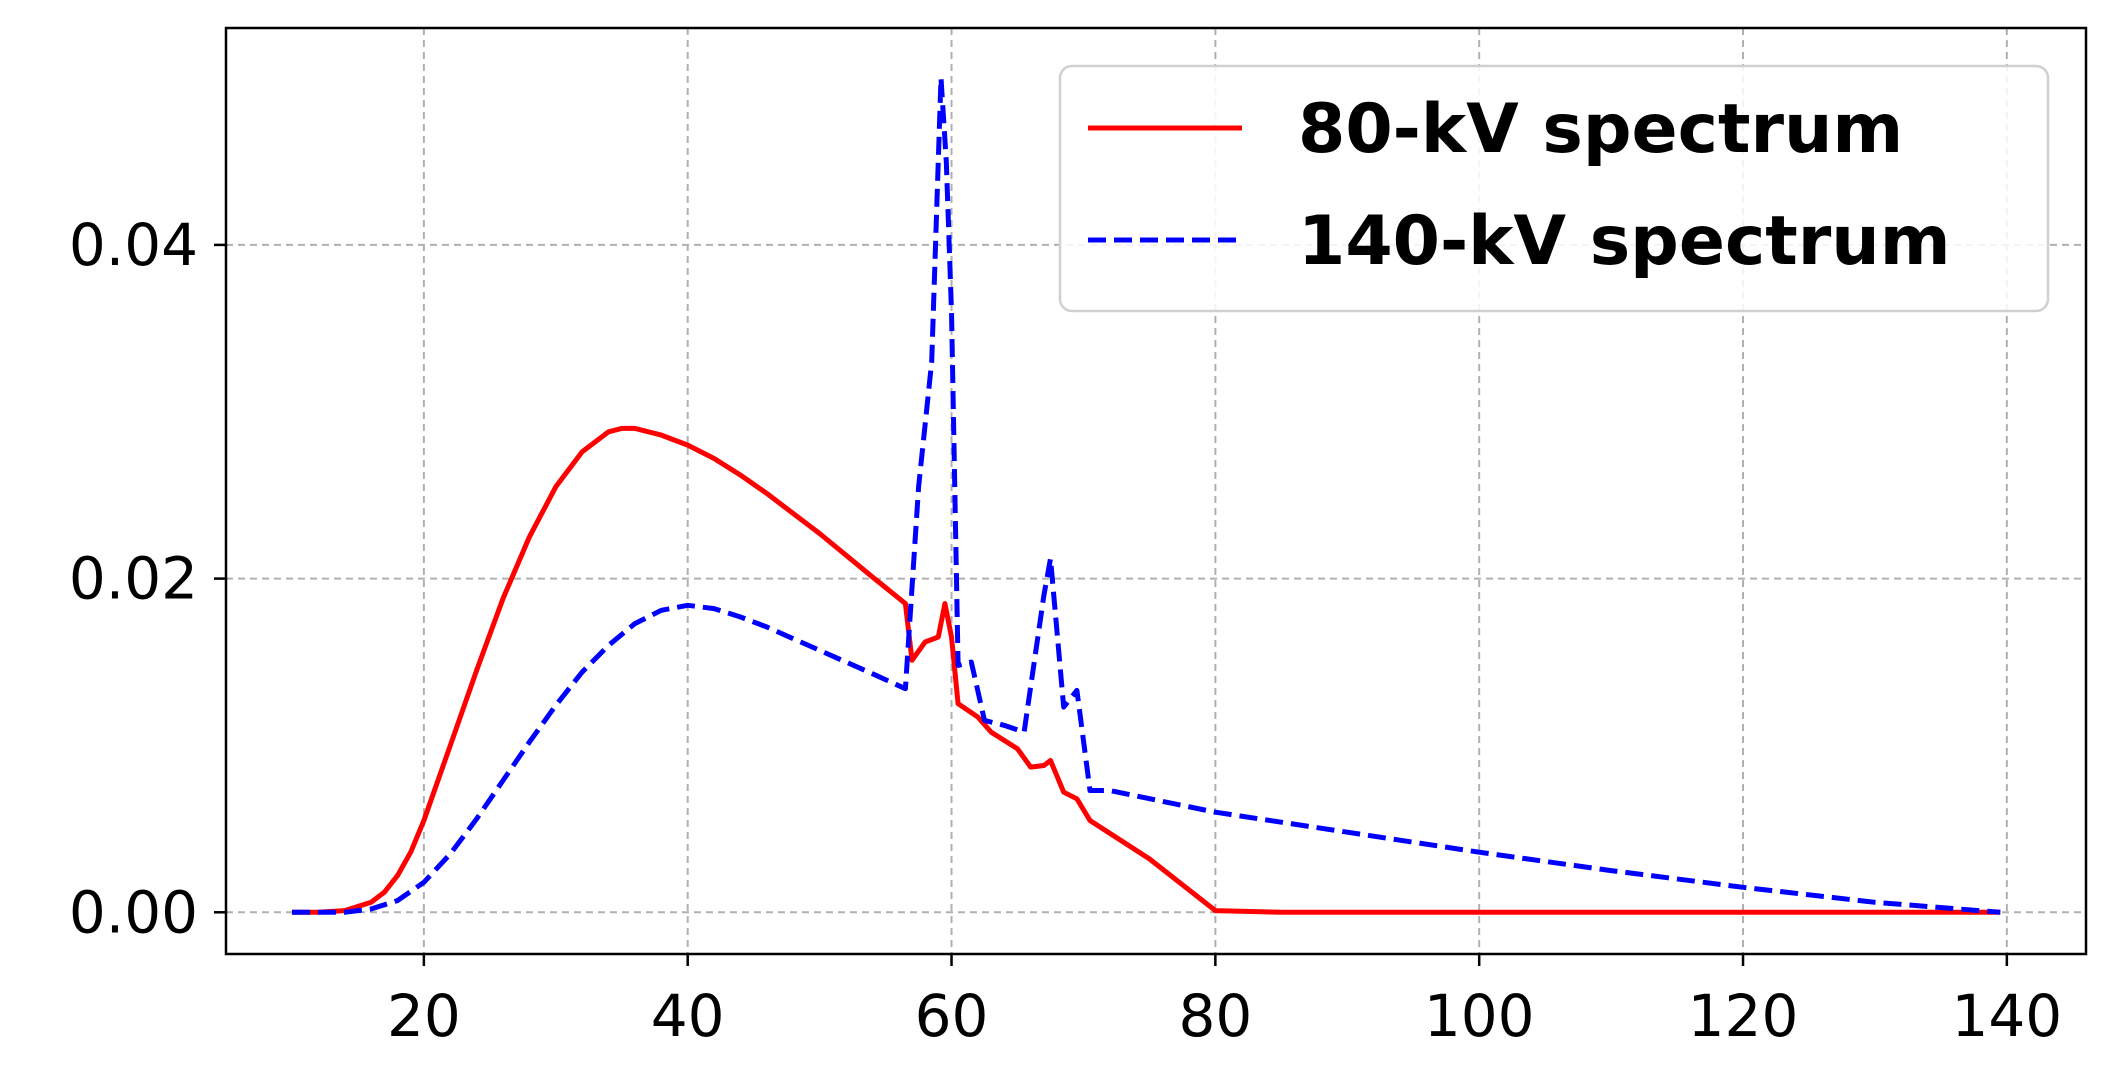 Image resolution: width=2116 pixels, height=1086 pixels. Describe the element at coordinates (1743, 1016) in the screenshot. I see `x-tick-label: 120` at that location.